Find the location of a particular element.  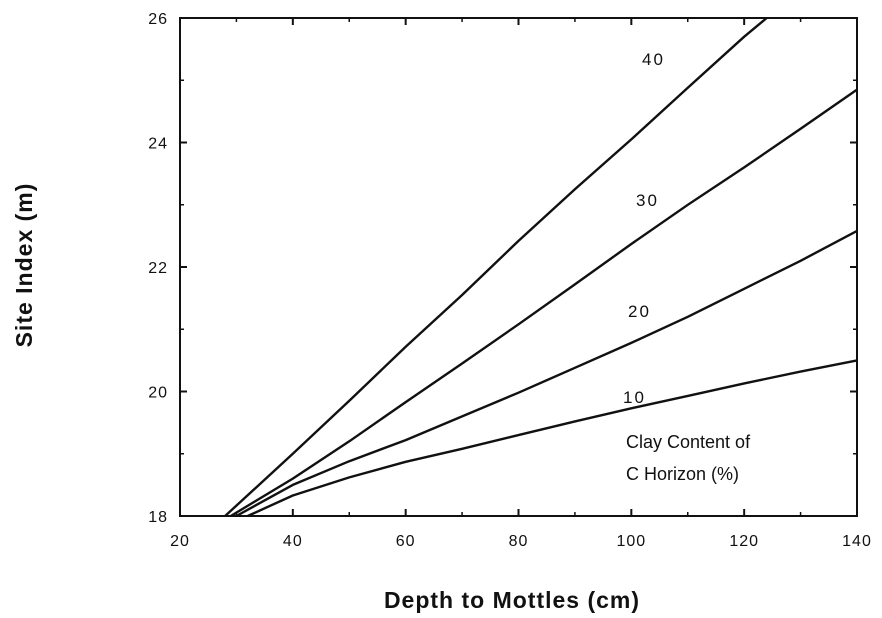

series-label-40: 40 is located at coordinates (653, 59).